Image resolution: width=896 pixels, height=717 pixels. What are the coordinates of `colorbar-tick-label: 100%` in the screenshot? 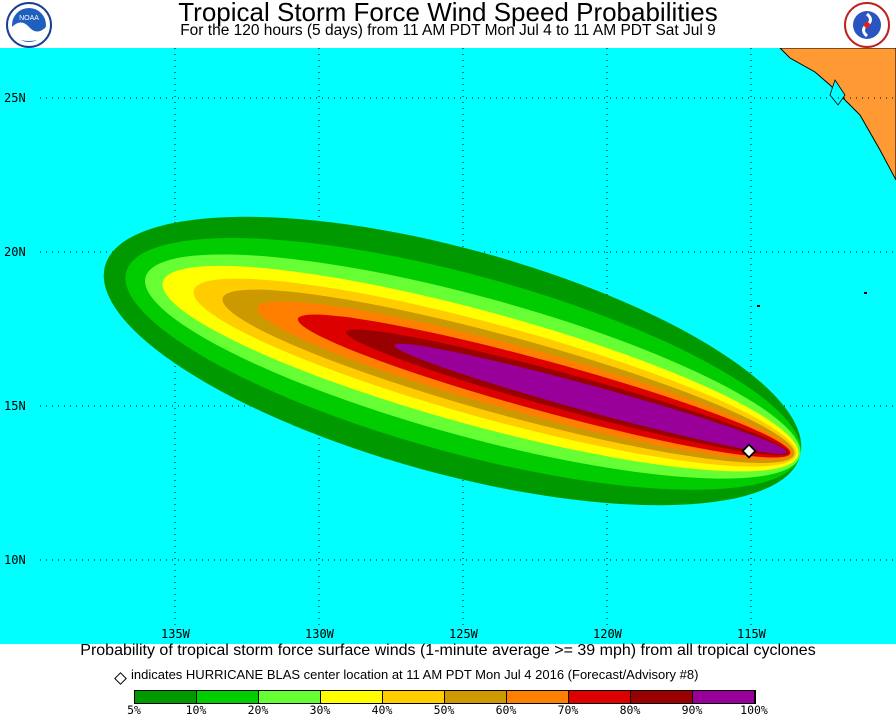 It's located at (754, 710).